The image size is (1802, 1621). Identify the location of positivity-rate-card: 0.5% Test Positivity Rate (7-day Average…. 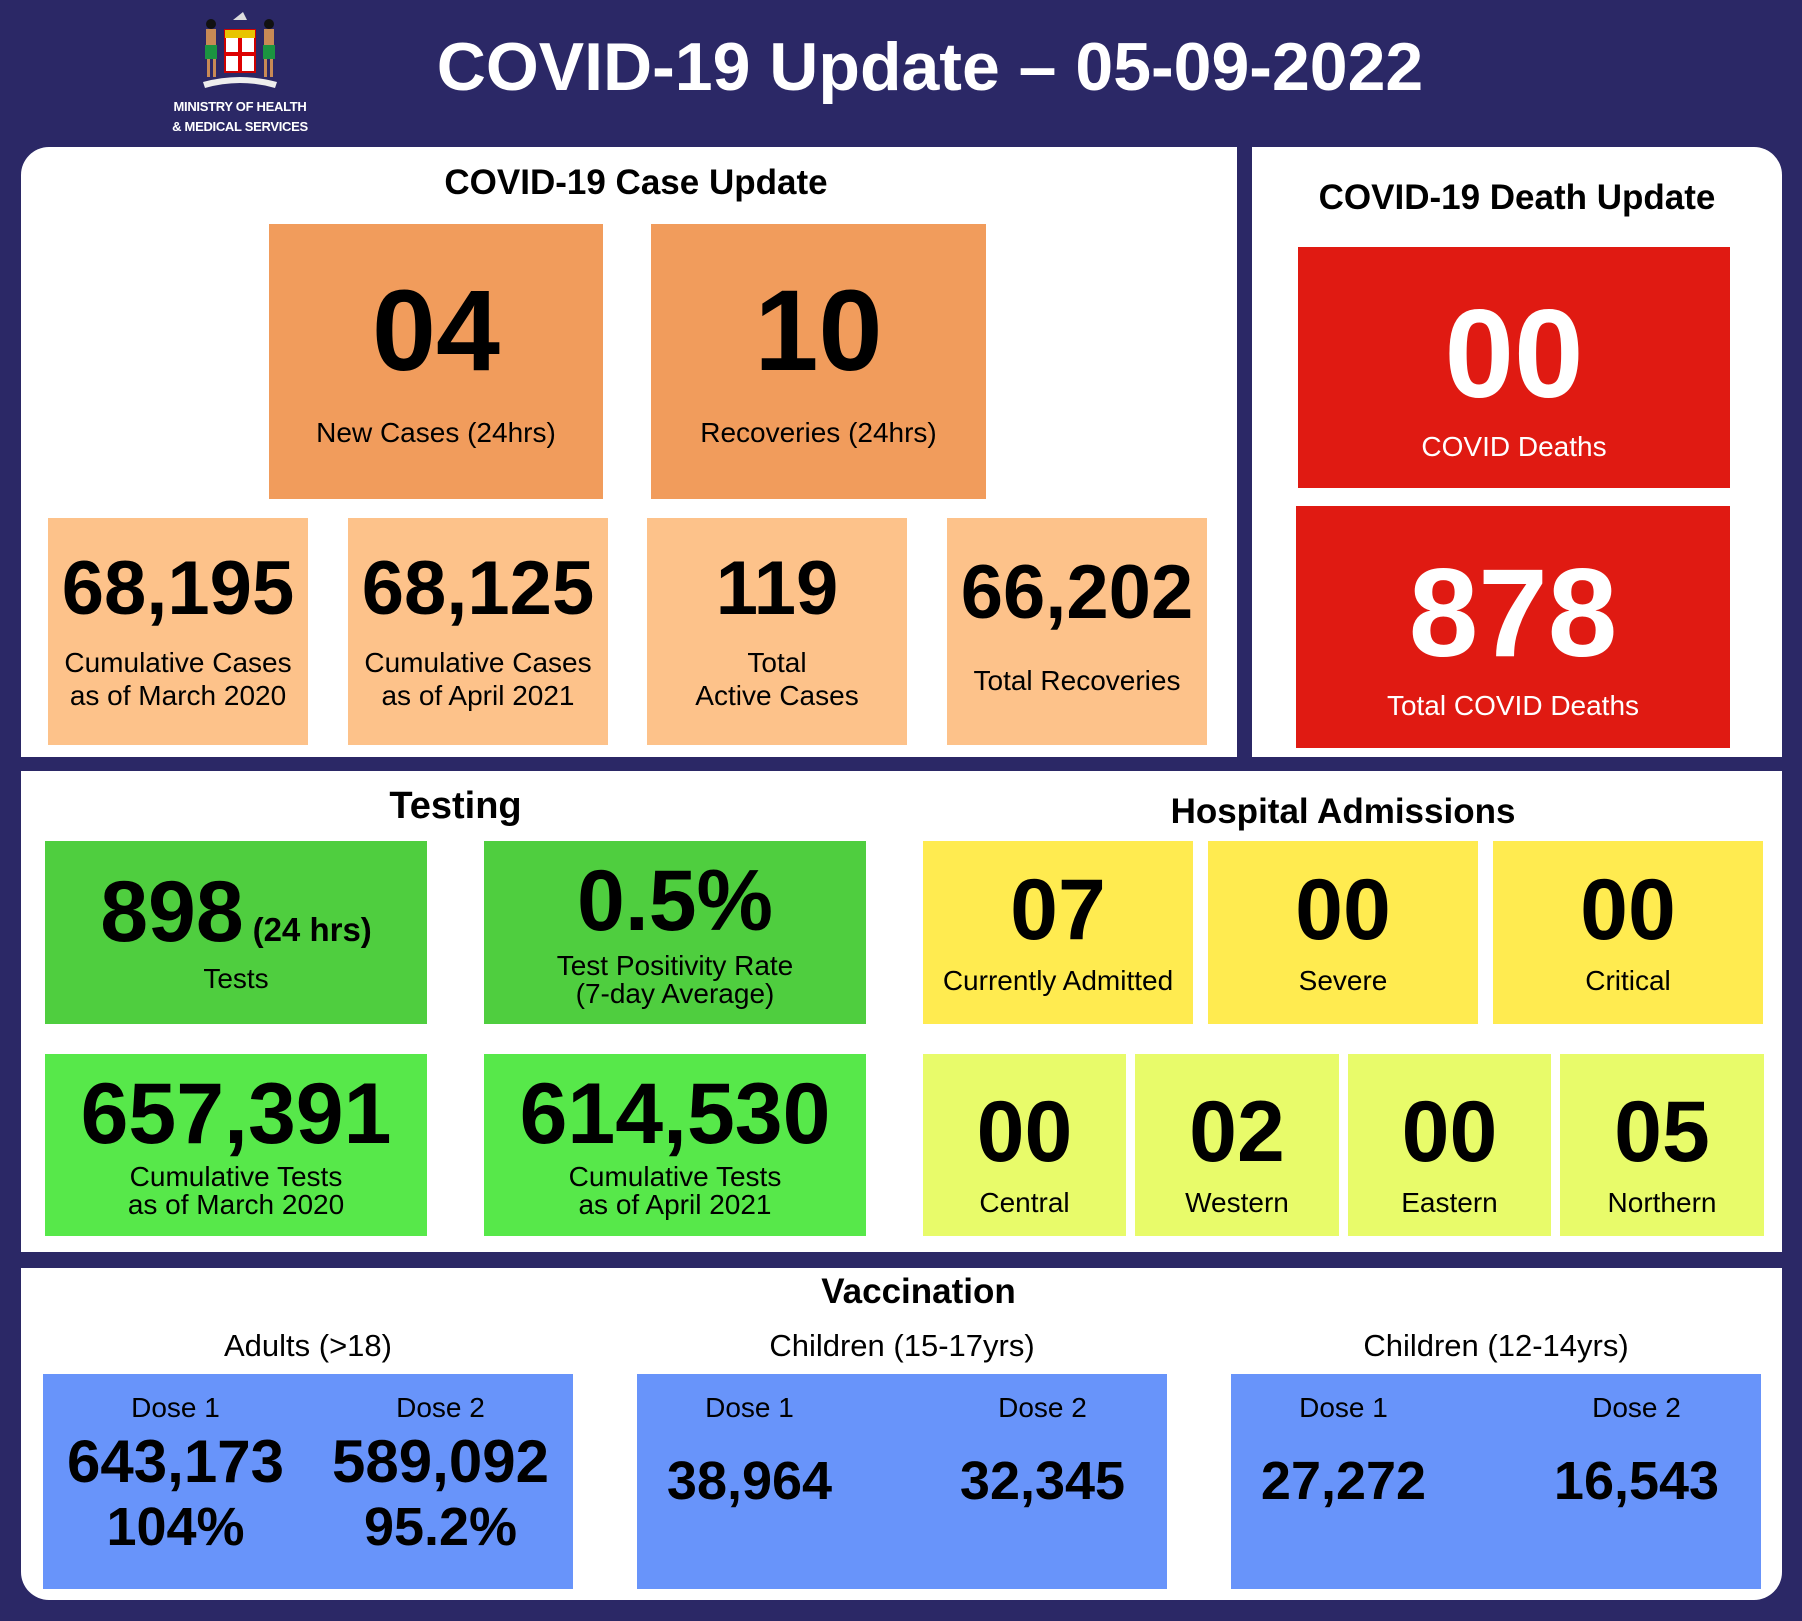
(675, 932).